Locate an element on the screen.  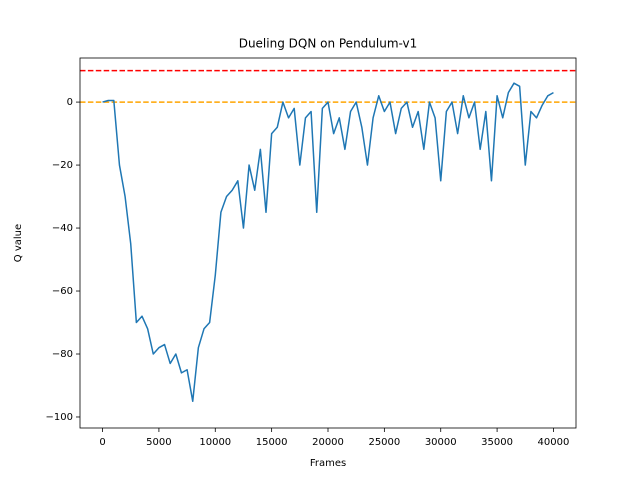
y-tick-label: −20 is located at coordinates (62, 165).